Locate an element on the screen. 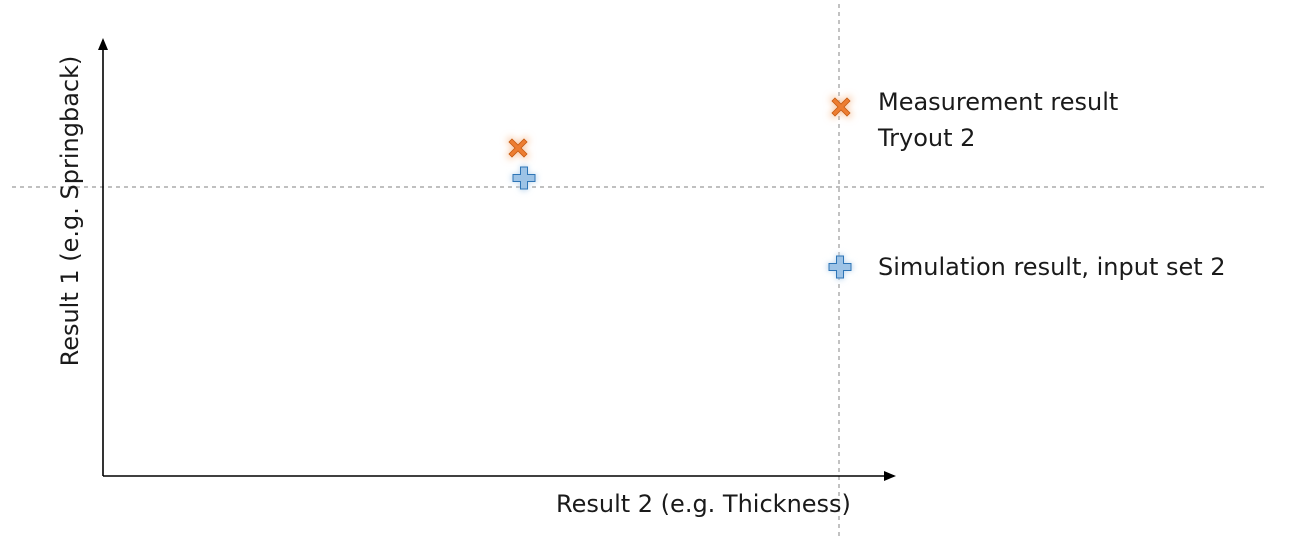 The image size is (1299, 558). x-axis-label: Result 2 (e.g. Thickness) is located at coordinates (703, 504).